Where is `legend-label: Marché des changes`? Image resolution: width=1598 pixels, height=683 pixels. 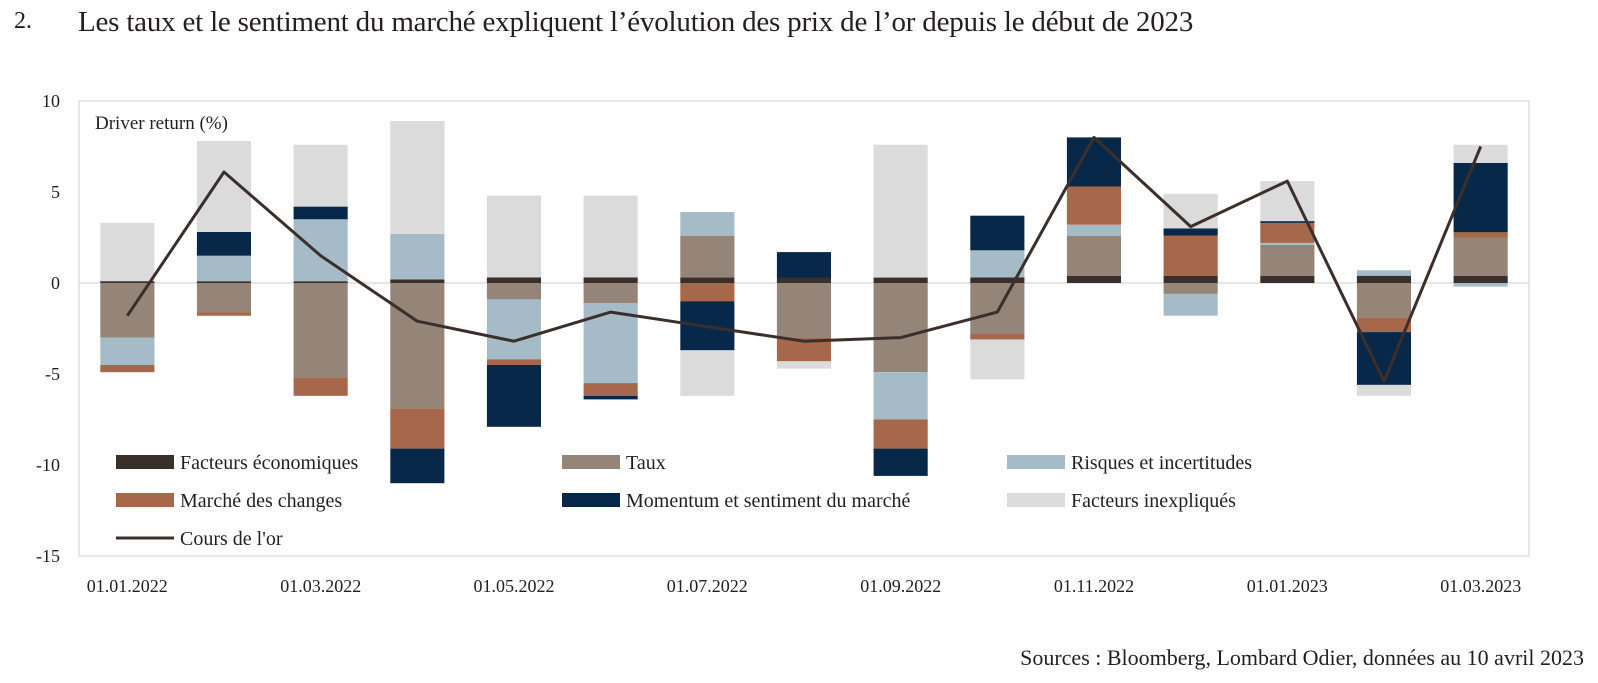 legend-label: Marché des changes is located at coordinates (261, 501).